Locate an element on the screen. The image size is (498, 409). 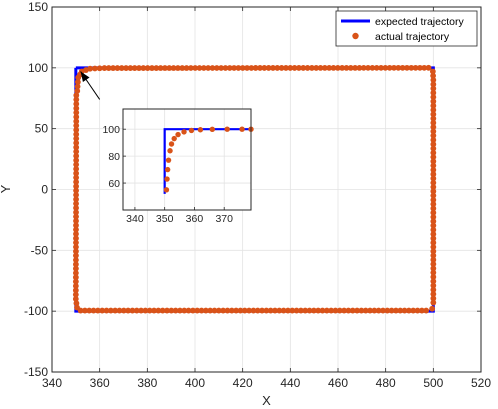
y-axis-label: Y is located at coordinates (6, 188).